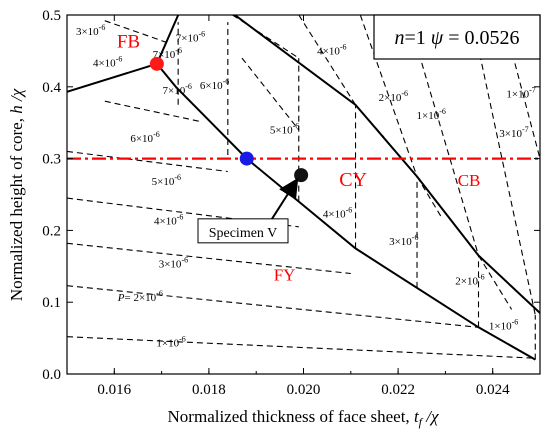 The image size is (550, 437). Describe the element at coordinates (398, 390) in the screenshot. I see `x-tick-label: 0.022` at that location.